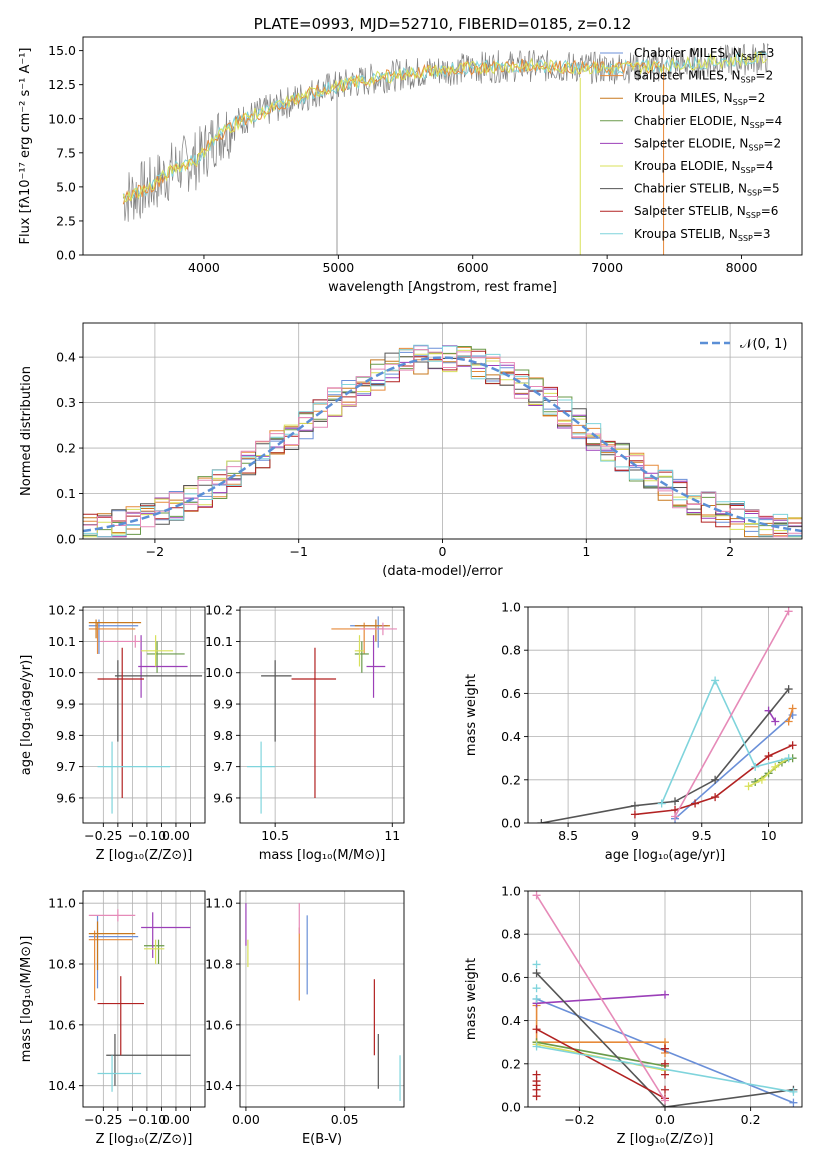  I want to click on legend-entry: Salpeter STELIB, NSSP=6, so click(706, 212).